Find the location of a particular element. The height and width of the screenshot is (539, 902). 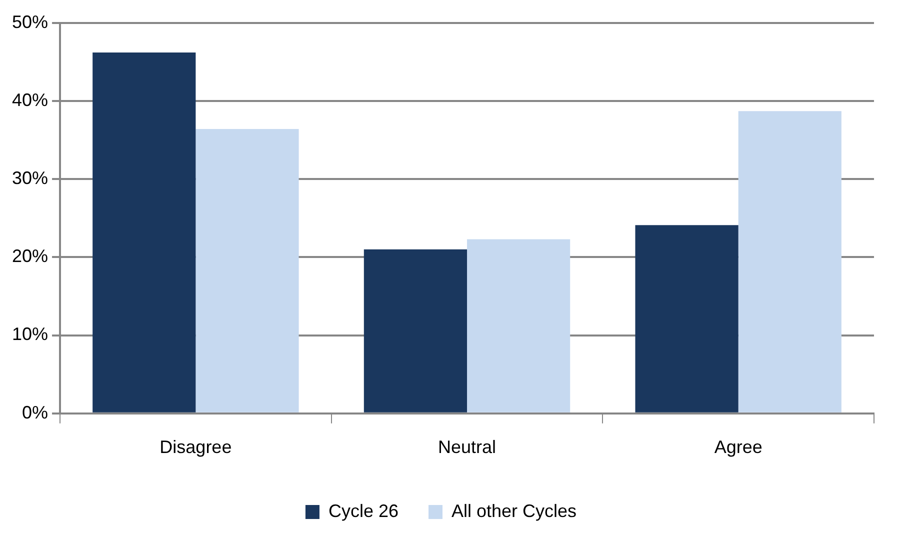

x-tick-label: Disagree is located at coordinates (196, 447).